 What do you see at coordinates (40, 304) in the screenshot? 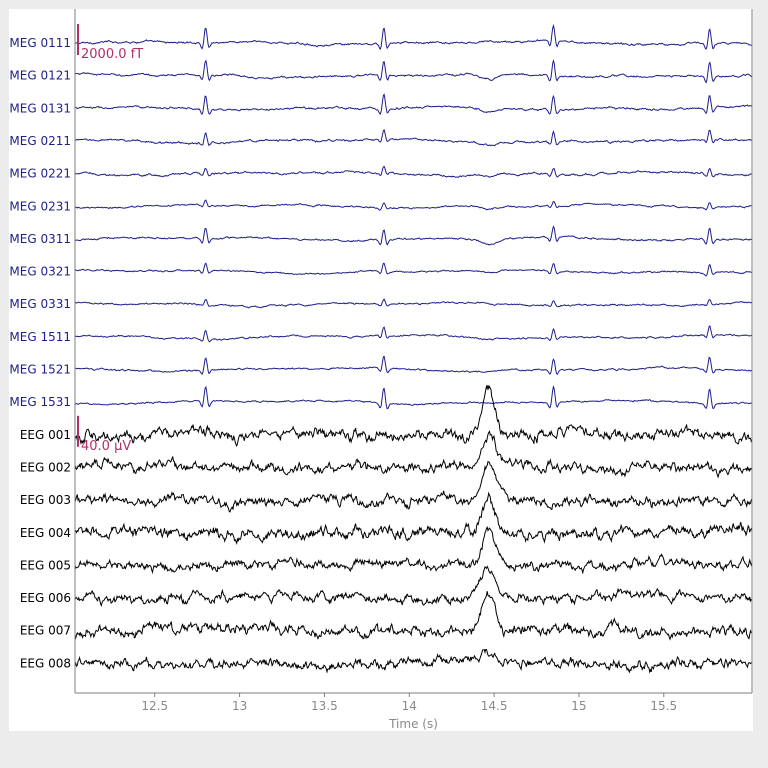
I see `channel-label-meg-0331: MEG 0331` at bounding box center [40, 304].